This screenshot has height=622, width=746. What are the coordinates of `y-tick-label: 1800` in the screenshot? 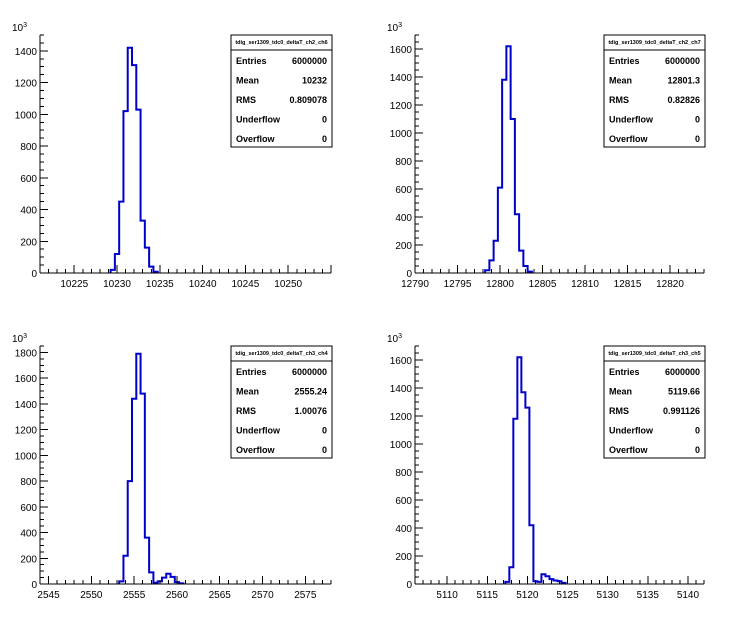 It's located at (26, 353).